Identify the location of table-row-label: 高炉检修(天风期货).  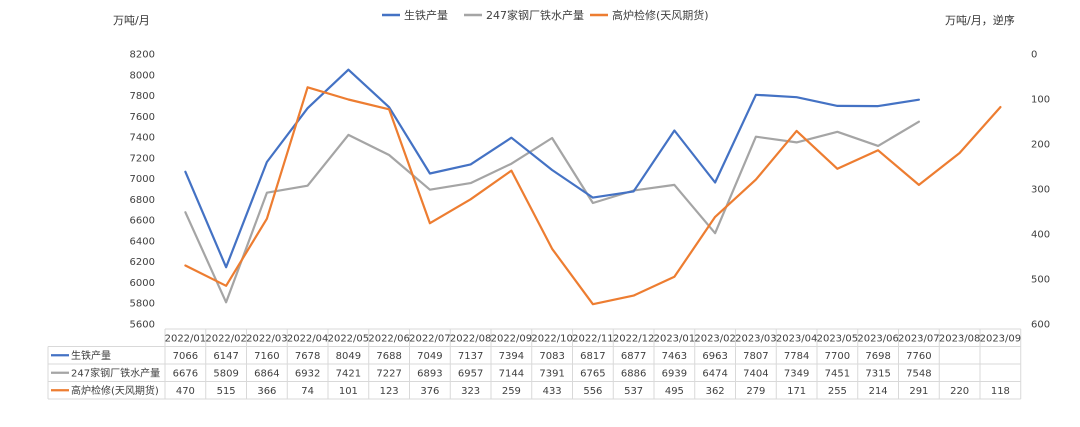
(115, 390).